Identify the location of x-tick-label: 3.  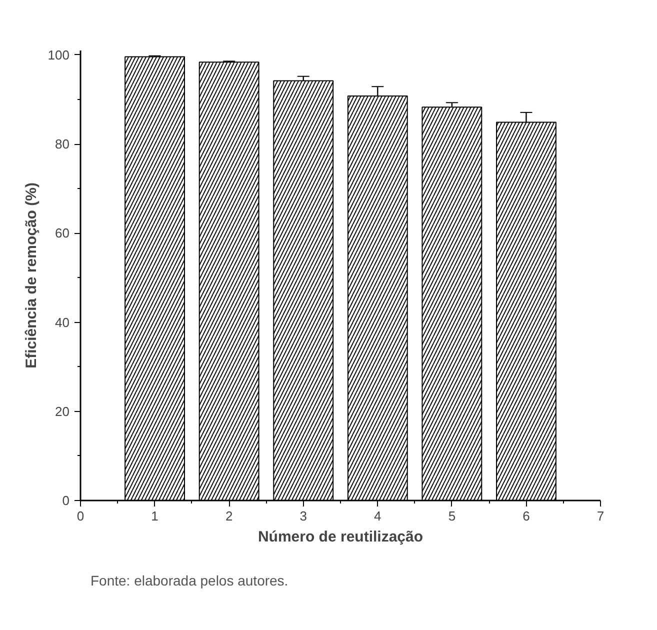
(303, 516).